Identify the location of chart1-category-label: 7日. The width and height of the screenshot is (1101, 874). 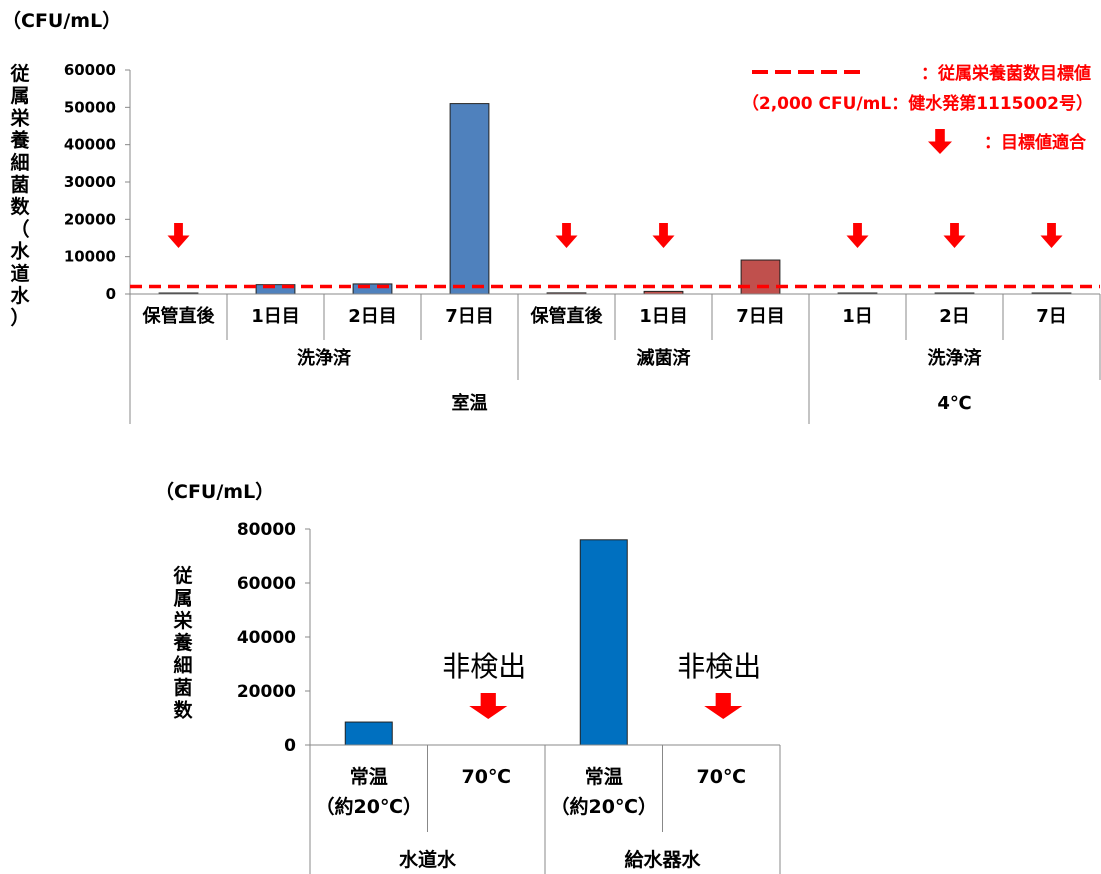
(1051, 316).